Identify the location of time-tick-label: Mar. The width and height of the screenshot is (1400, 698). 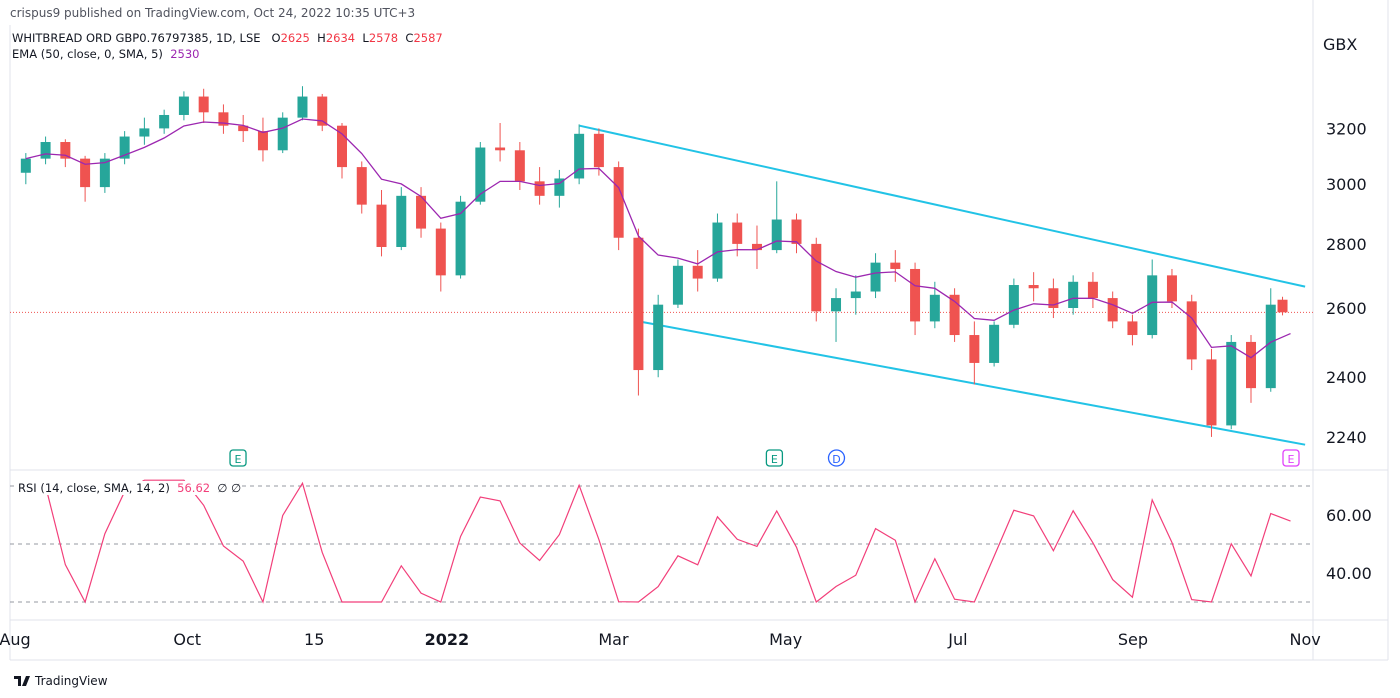
(613, 639).